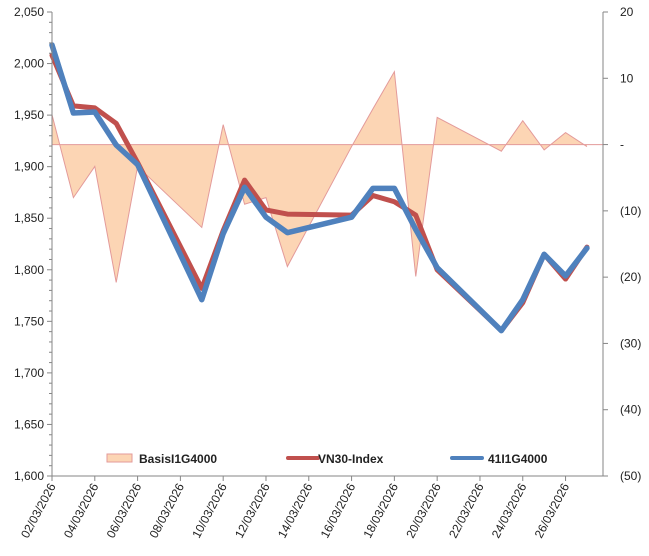 The height and width of the screenshot is (556, 649). Describe the element at coordinates (552, 511) in the screenshot. I see `x-tick-label: 26/03/2026` at that location.